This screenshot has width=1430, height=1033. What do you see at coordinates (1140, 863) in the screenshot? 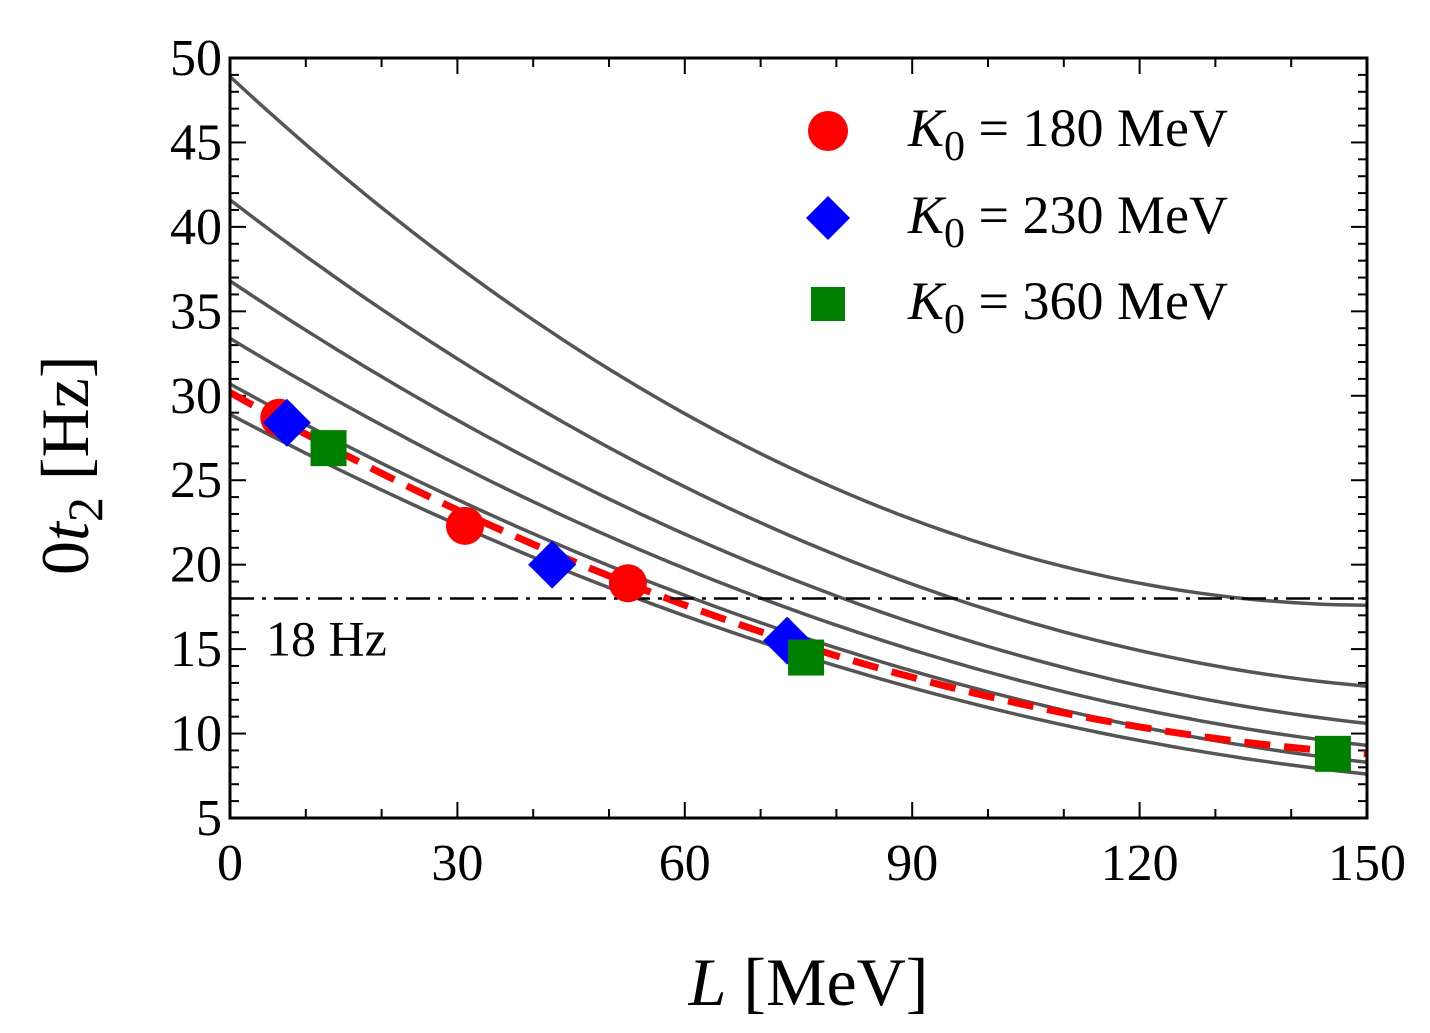
I see `x-tick-label: 120` at bounding box center [1140, 863].